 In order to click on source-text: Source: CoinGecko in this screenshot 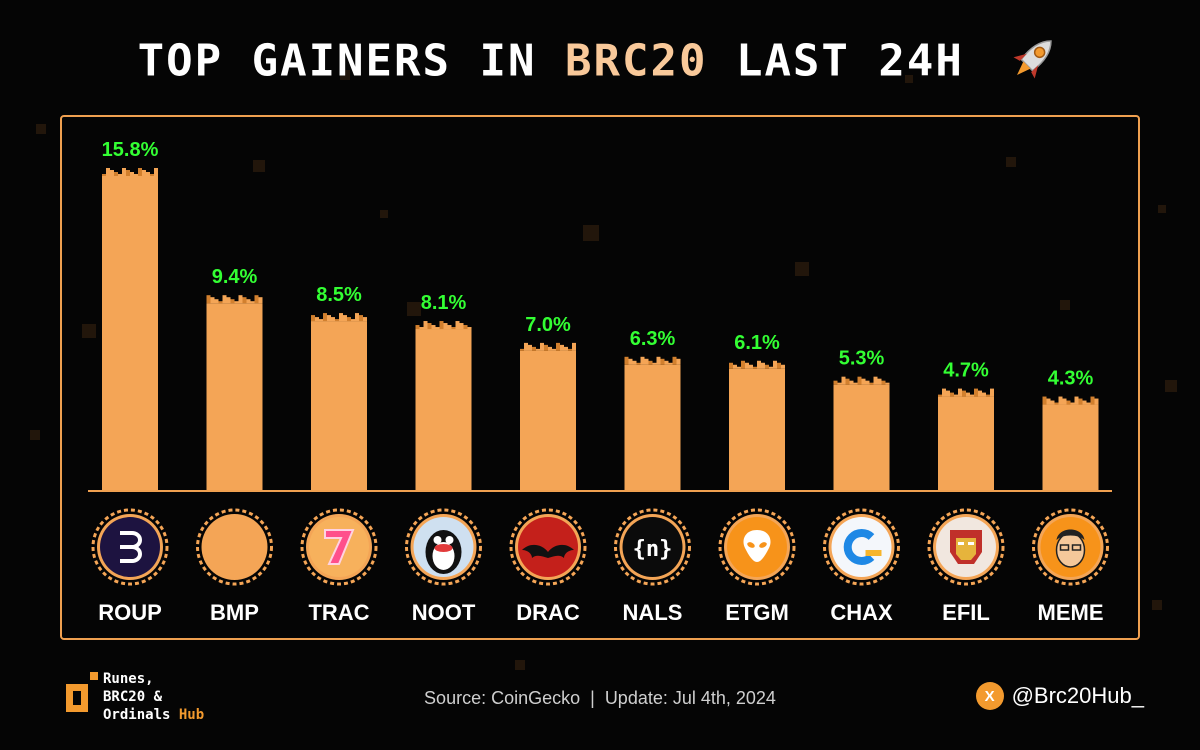, I will do `click(502, 698)`.